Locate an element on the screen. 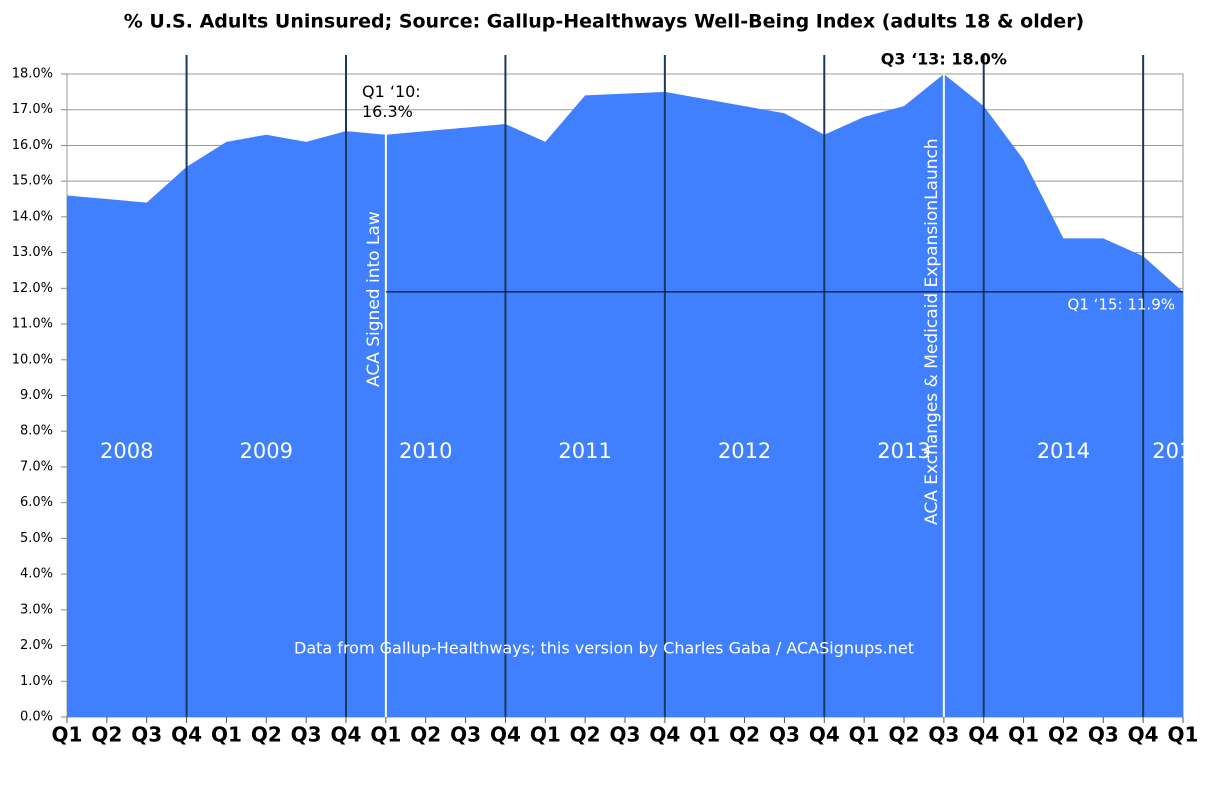  year-label: 2015 is located at coordinates (1178, 451).